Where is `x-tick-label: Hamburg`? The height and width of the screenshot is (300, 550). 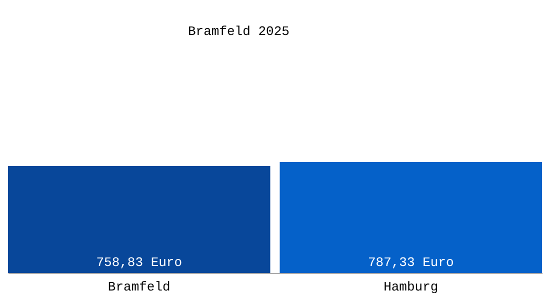
x-tick-label: Hamburg is located at coordinates (411, 287).